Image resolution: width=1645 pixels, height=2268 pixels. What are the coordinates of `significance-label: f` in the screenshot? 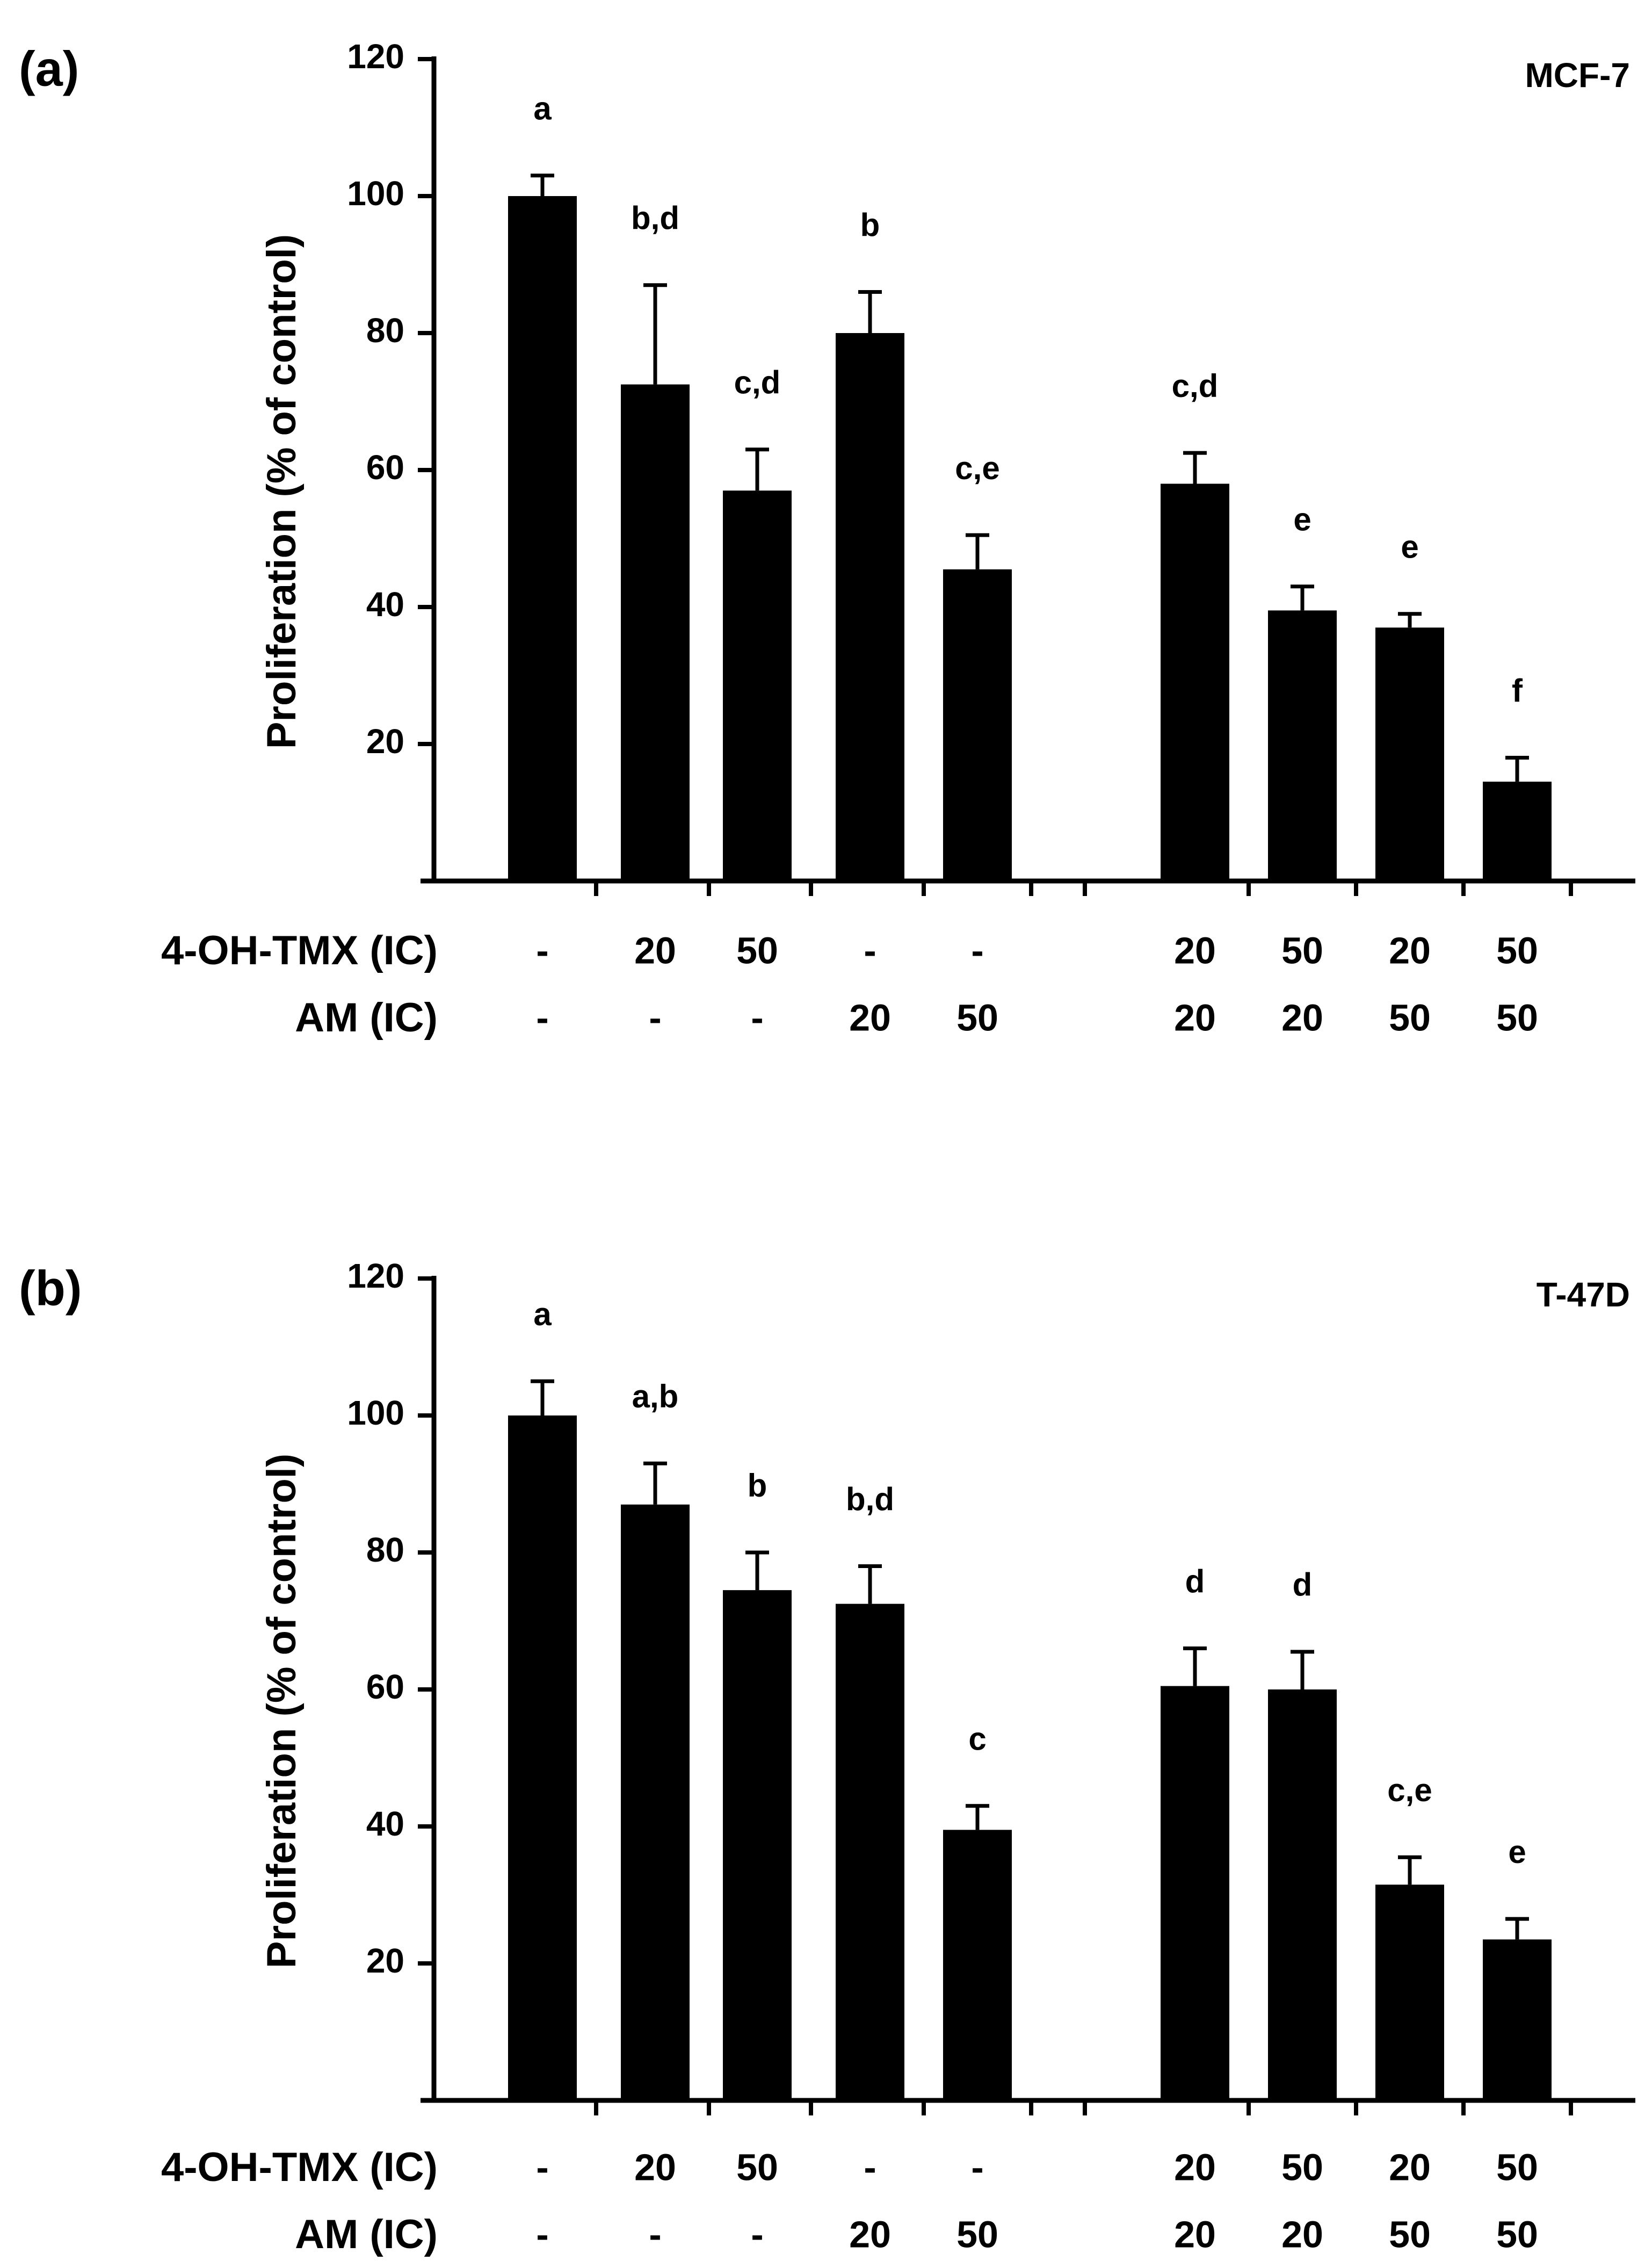 It's located at (1517, 691).